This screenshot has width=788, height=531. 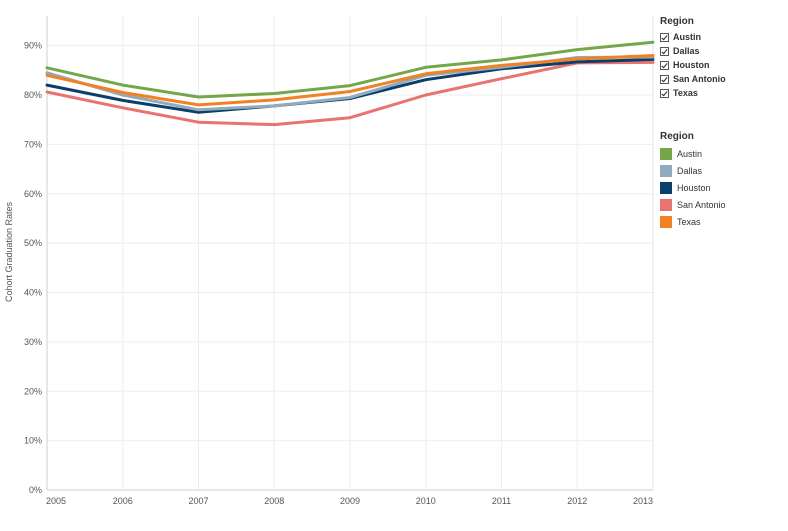 What do you see at coordinates (687, 37) in the screenshot?
I see `filter-item-label: Austin` at bounding box center [687, 37].